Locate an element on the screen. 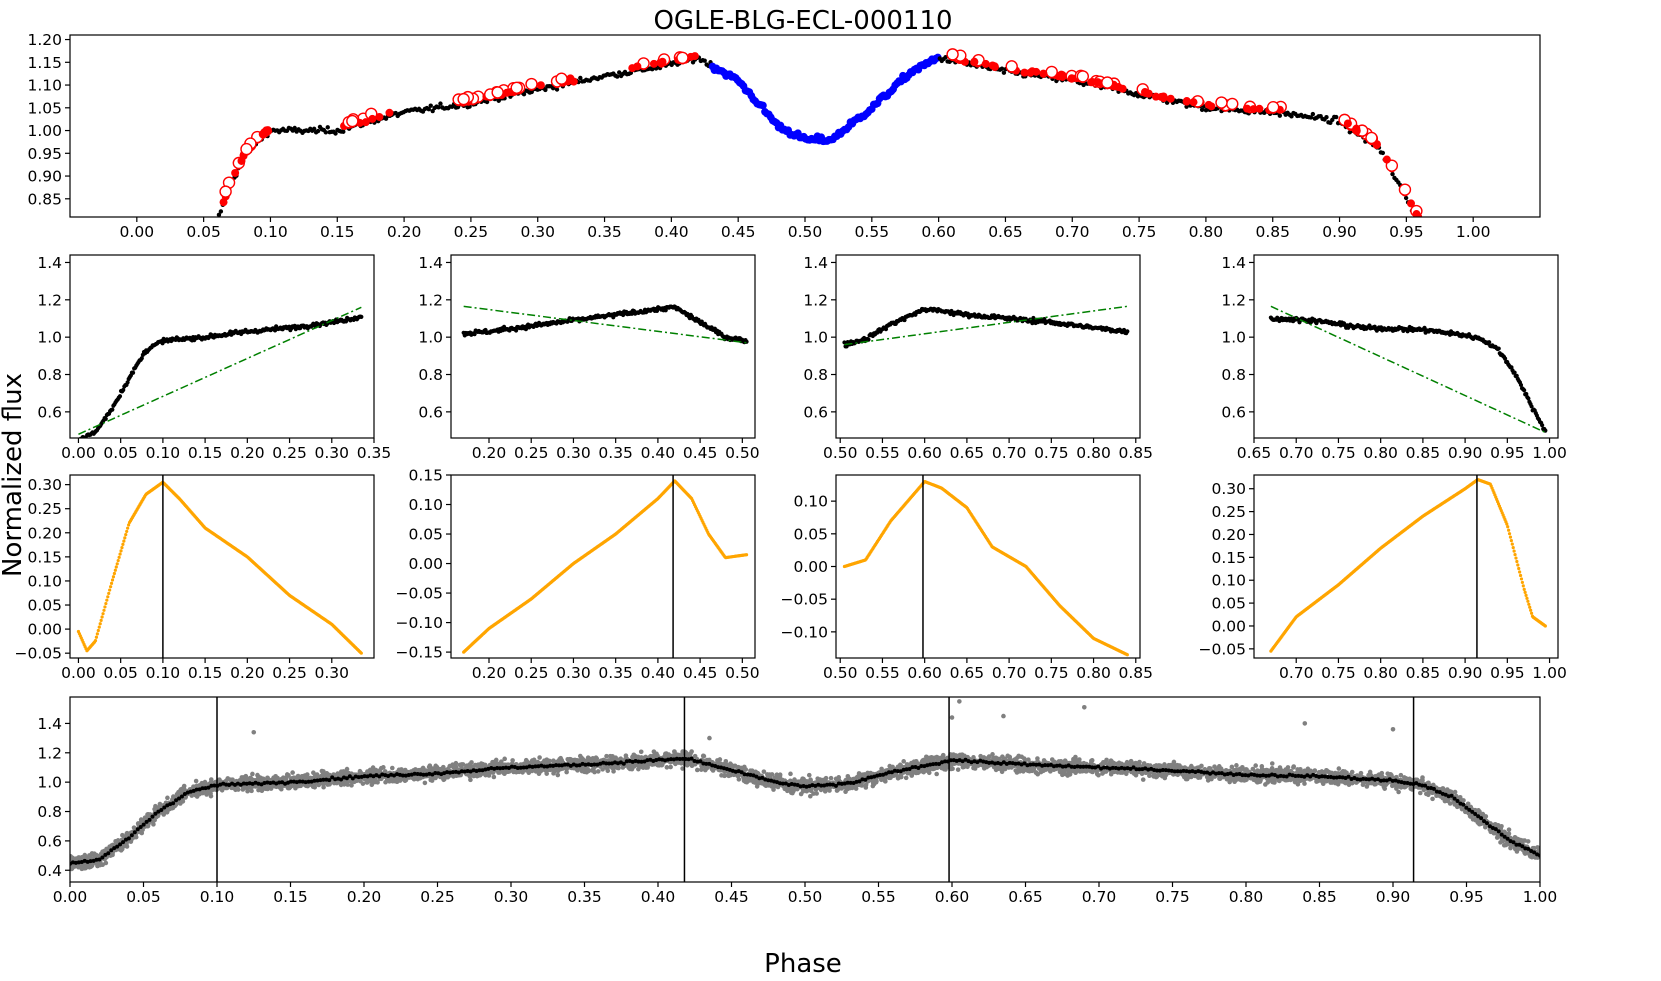  x-tick-label: 0.45 is located at coordinates (700, 673).